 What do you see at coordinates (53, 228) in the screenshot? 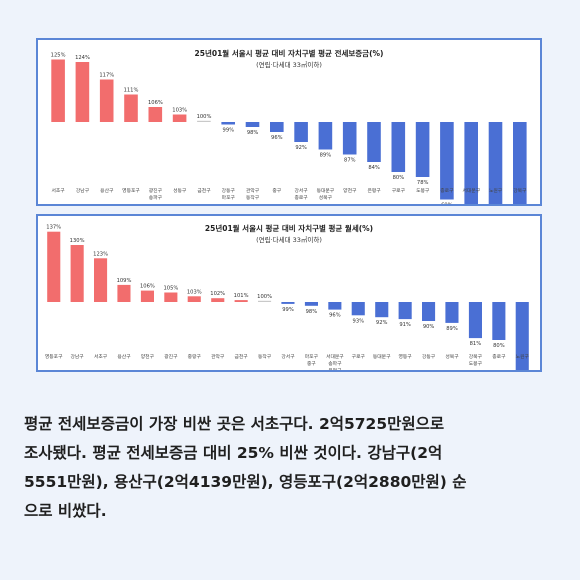
I see `data-label: 137%` at bounding box center [53, 228].